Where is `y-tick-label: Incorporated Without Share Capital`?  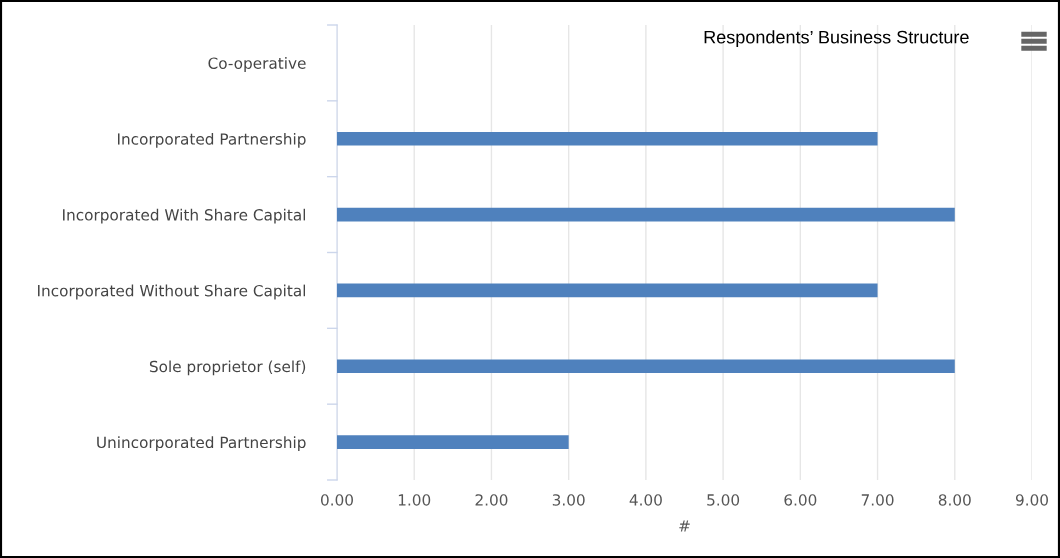 y-tick-label: Incorporated Without Share Capital is located at coordinates (172, 292).